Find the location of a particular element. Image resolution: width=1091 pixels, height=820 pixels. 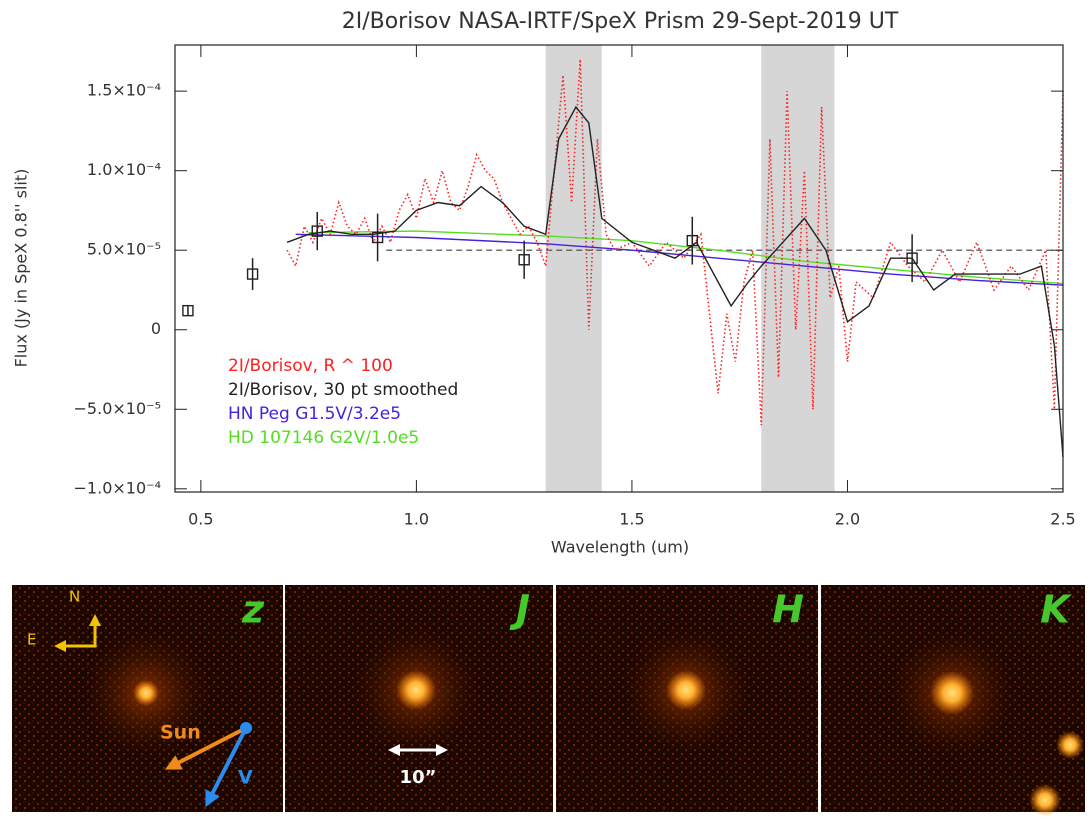

sun-arrow is located at coordinates (205, 748).